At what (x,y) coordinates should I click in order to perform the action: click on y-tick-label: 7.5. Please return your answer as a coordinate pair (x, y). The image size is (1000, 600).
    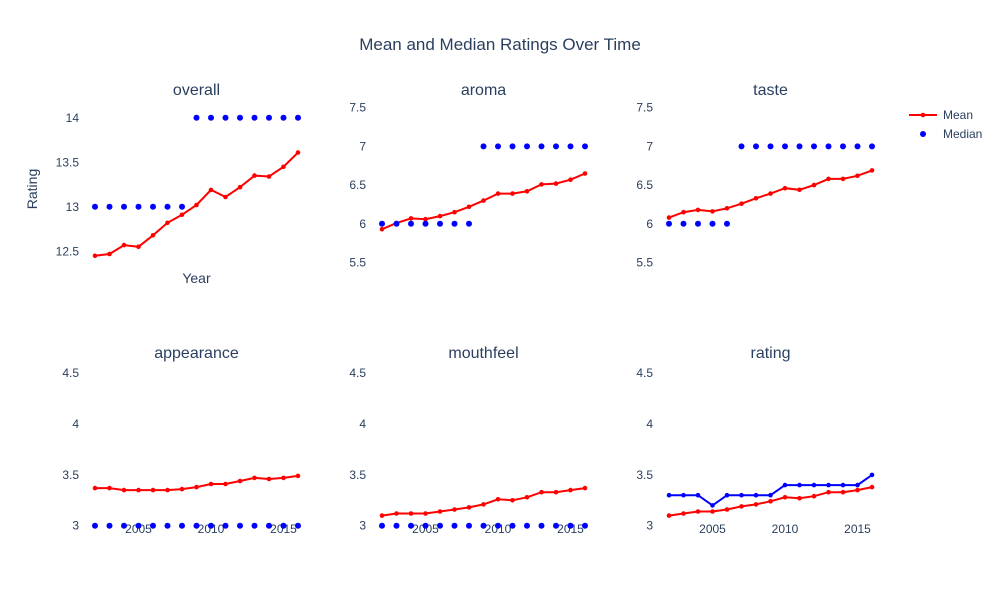
    Looking at the image, I should click on (357, 108).